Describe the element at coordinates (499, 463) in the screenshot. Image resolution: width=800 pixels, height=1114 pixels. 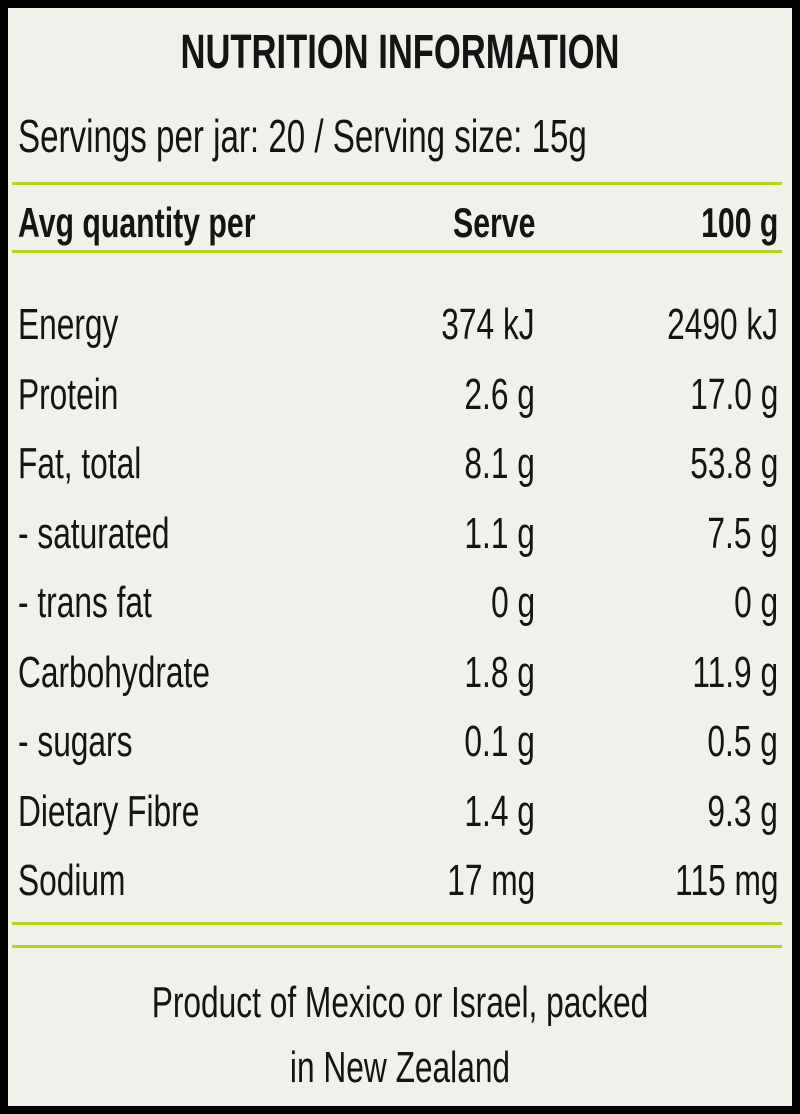
I see `nutrient-value: 8.1 g` at that location.